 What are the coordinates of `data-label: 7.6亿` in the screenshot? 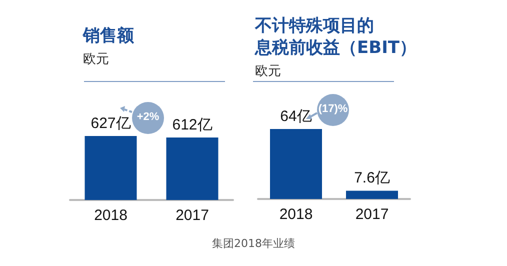 It's located at (372, 178).